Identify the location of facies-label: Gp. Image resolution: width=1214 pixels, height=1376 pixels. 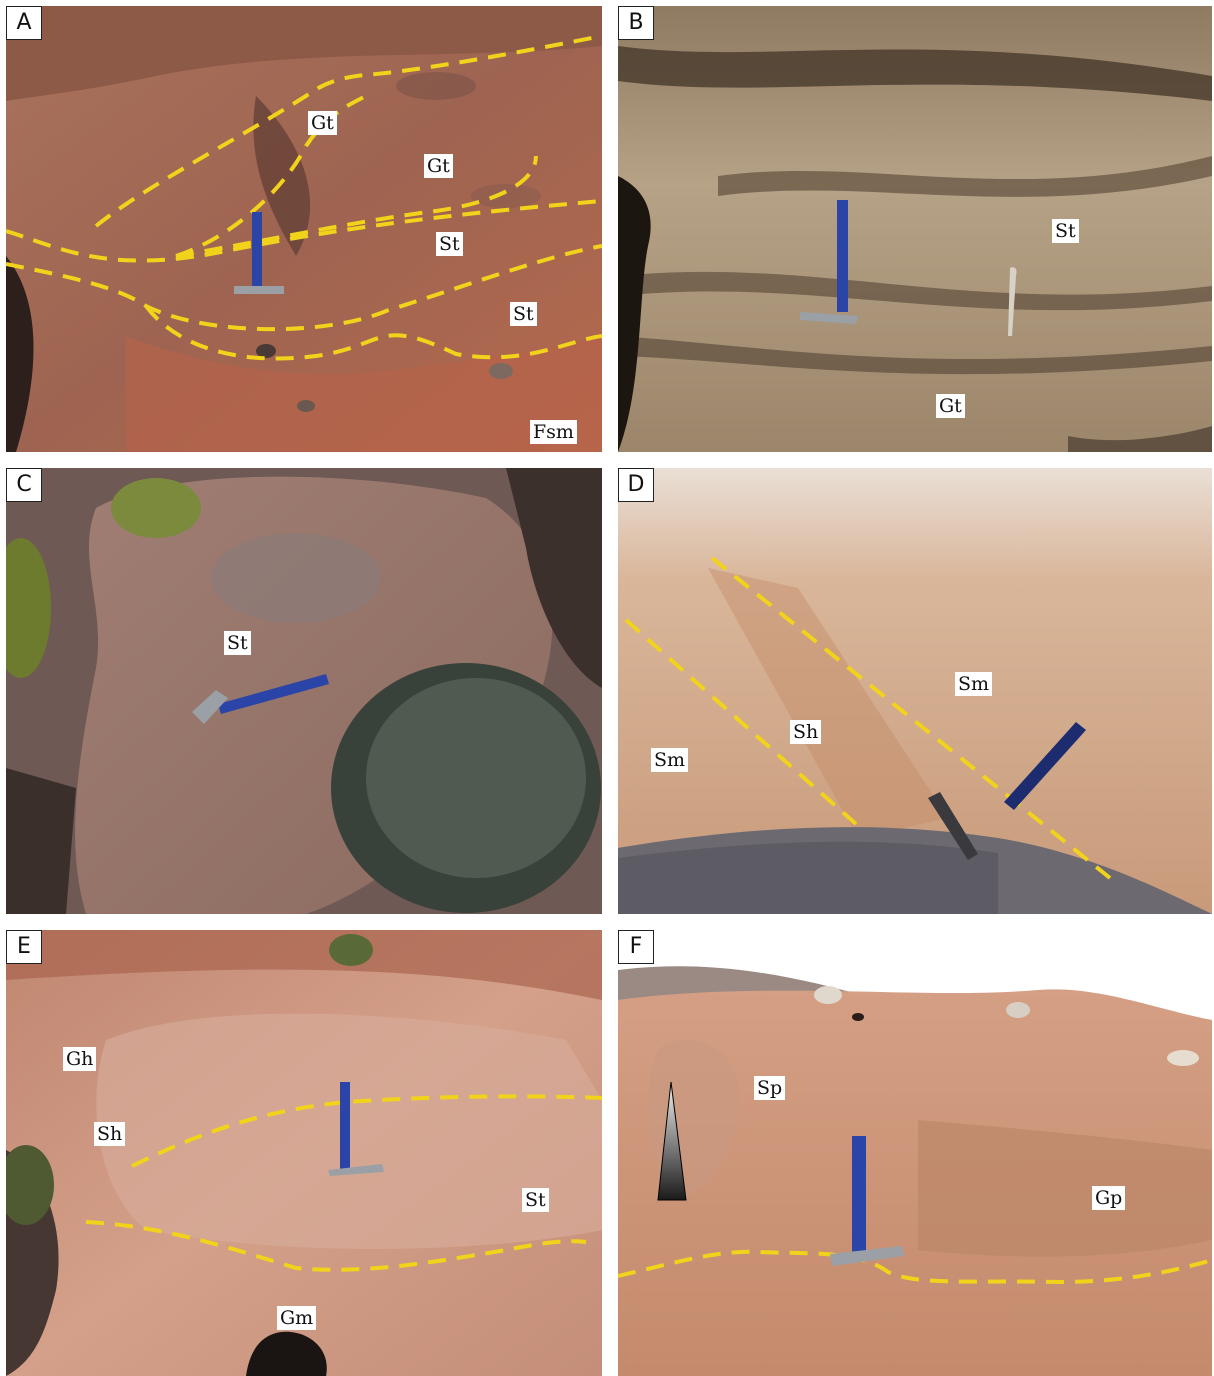
(1109, 1198).